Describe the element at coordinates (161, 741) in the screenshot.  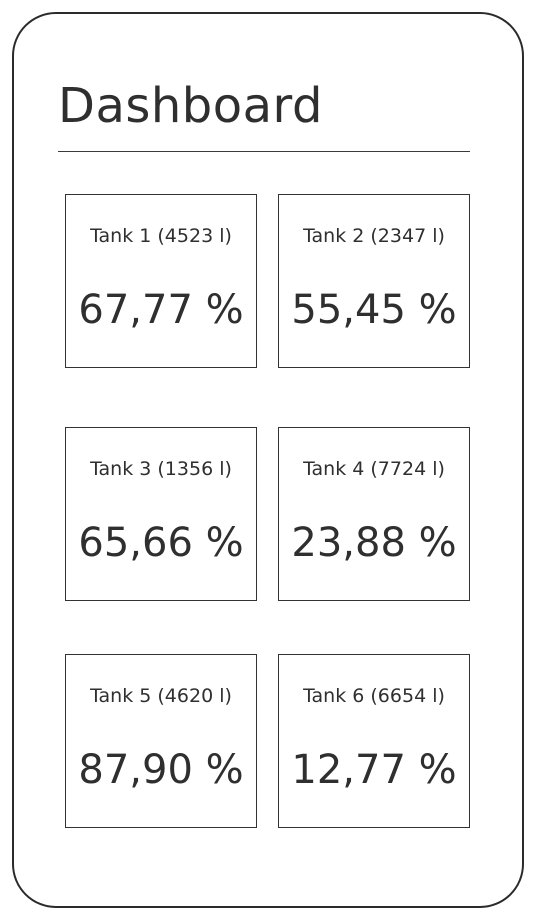
I see `tank-tile-5: Tank 5 (4620 l) 87,90 %` at that location.